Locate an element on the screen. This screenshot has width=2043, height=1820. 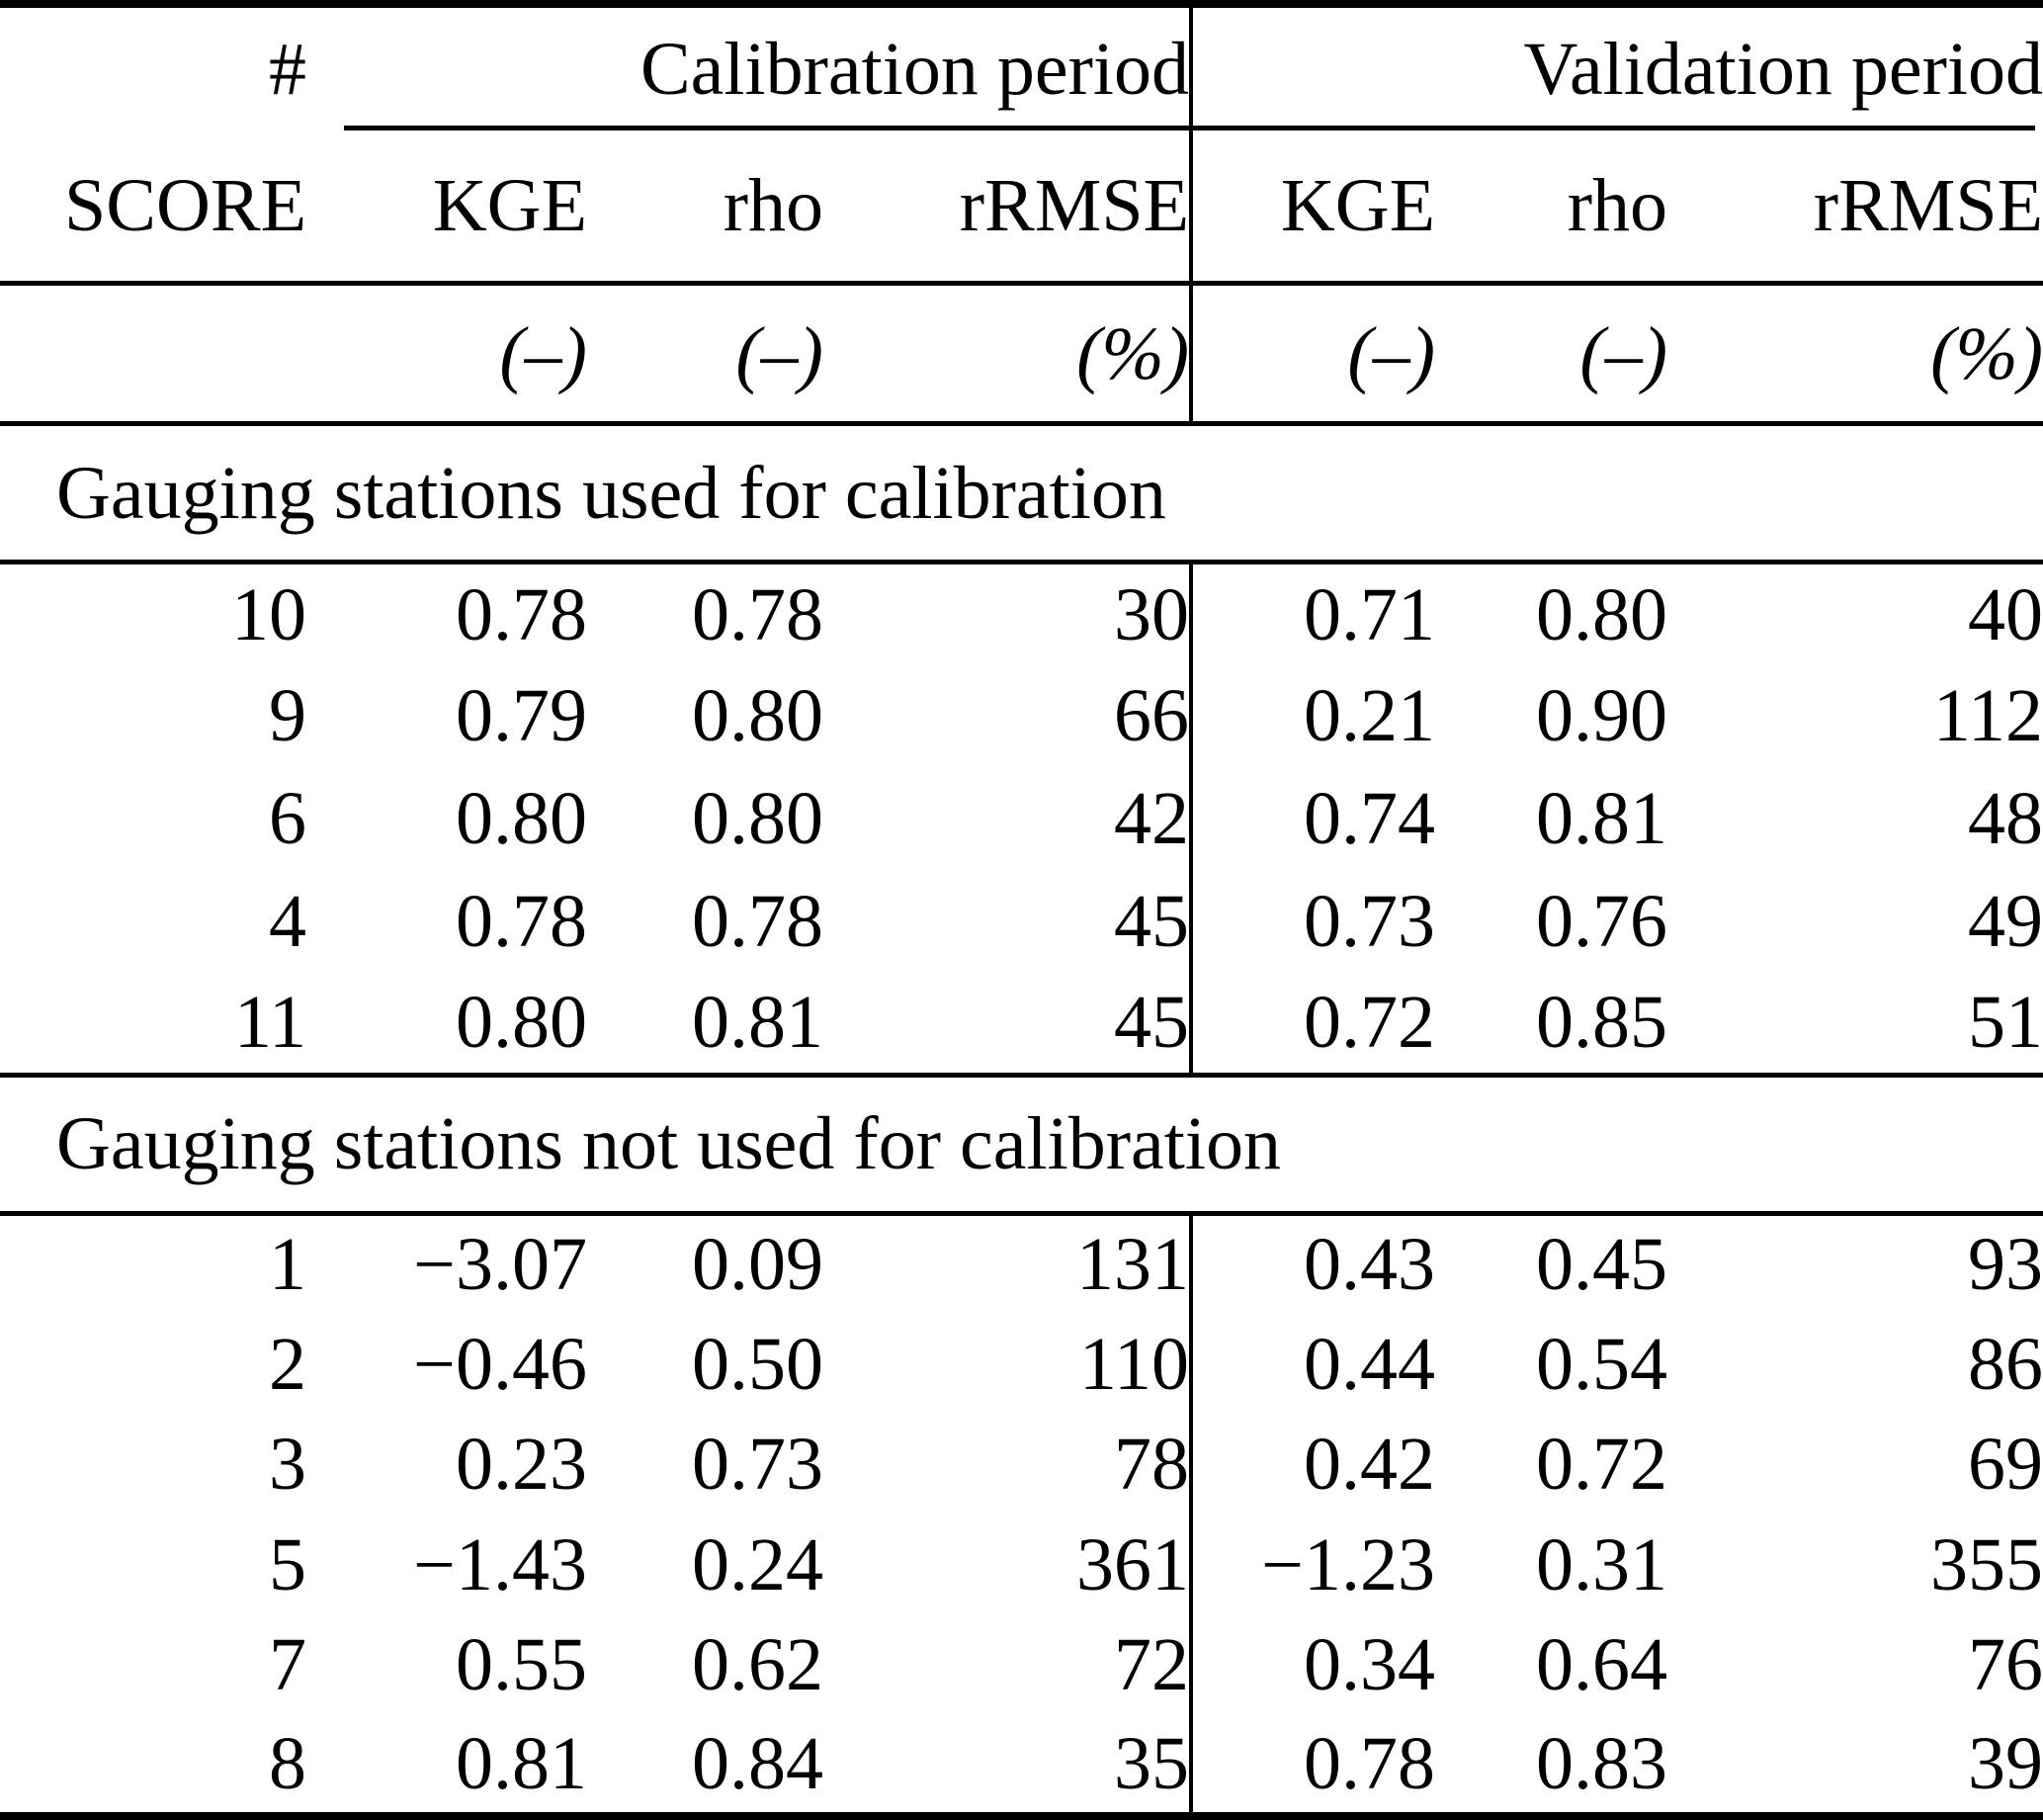
cal-rho-cell: 0.09 is located at coordinates (758, 1265).